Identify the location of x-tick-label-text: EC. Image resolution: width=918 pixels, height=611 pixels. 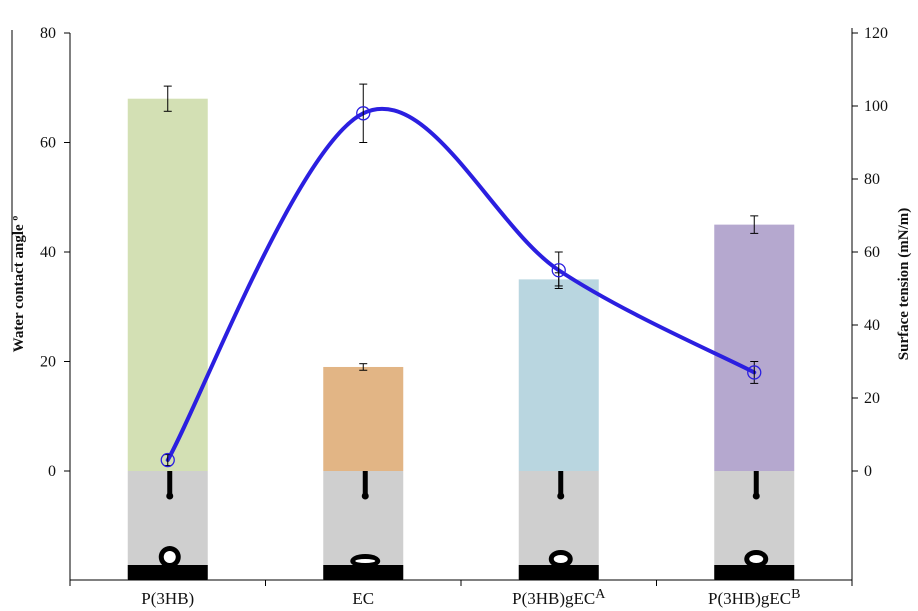
(363, 598).